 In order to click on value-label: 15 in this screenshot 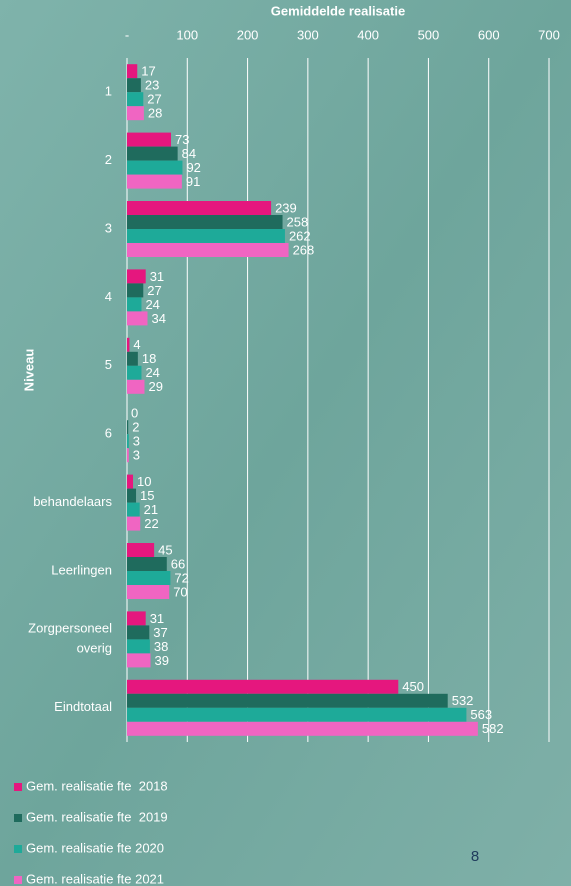, I will do `click(147, 495)`.